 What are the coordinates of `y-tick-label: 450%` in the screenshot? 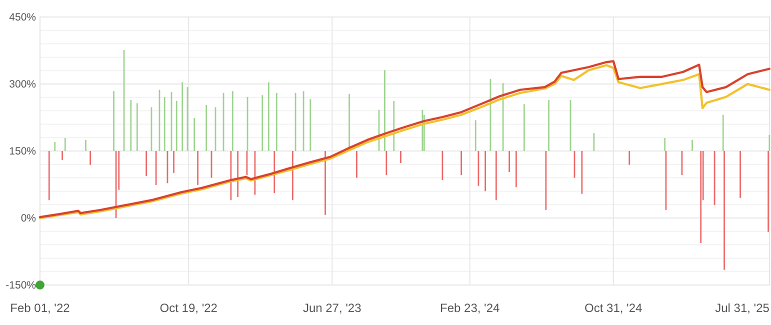 It's located at (22, 18).